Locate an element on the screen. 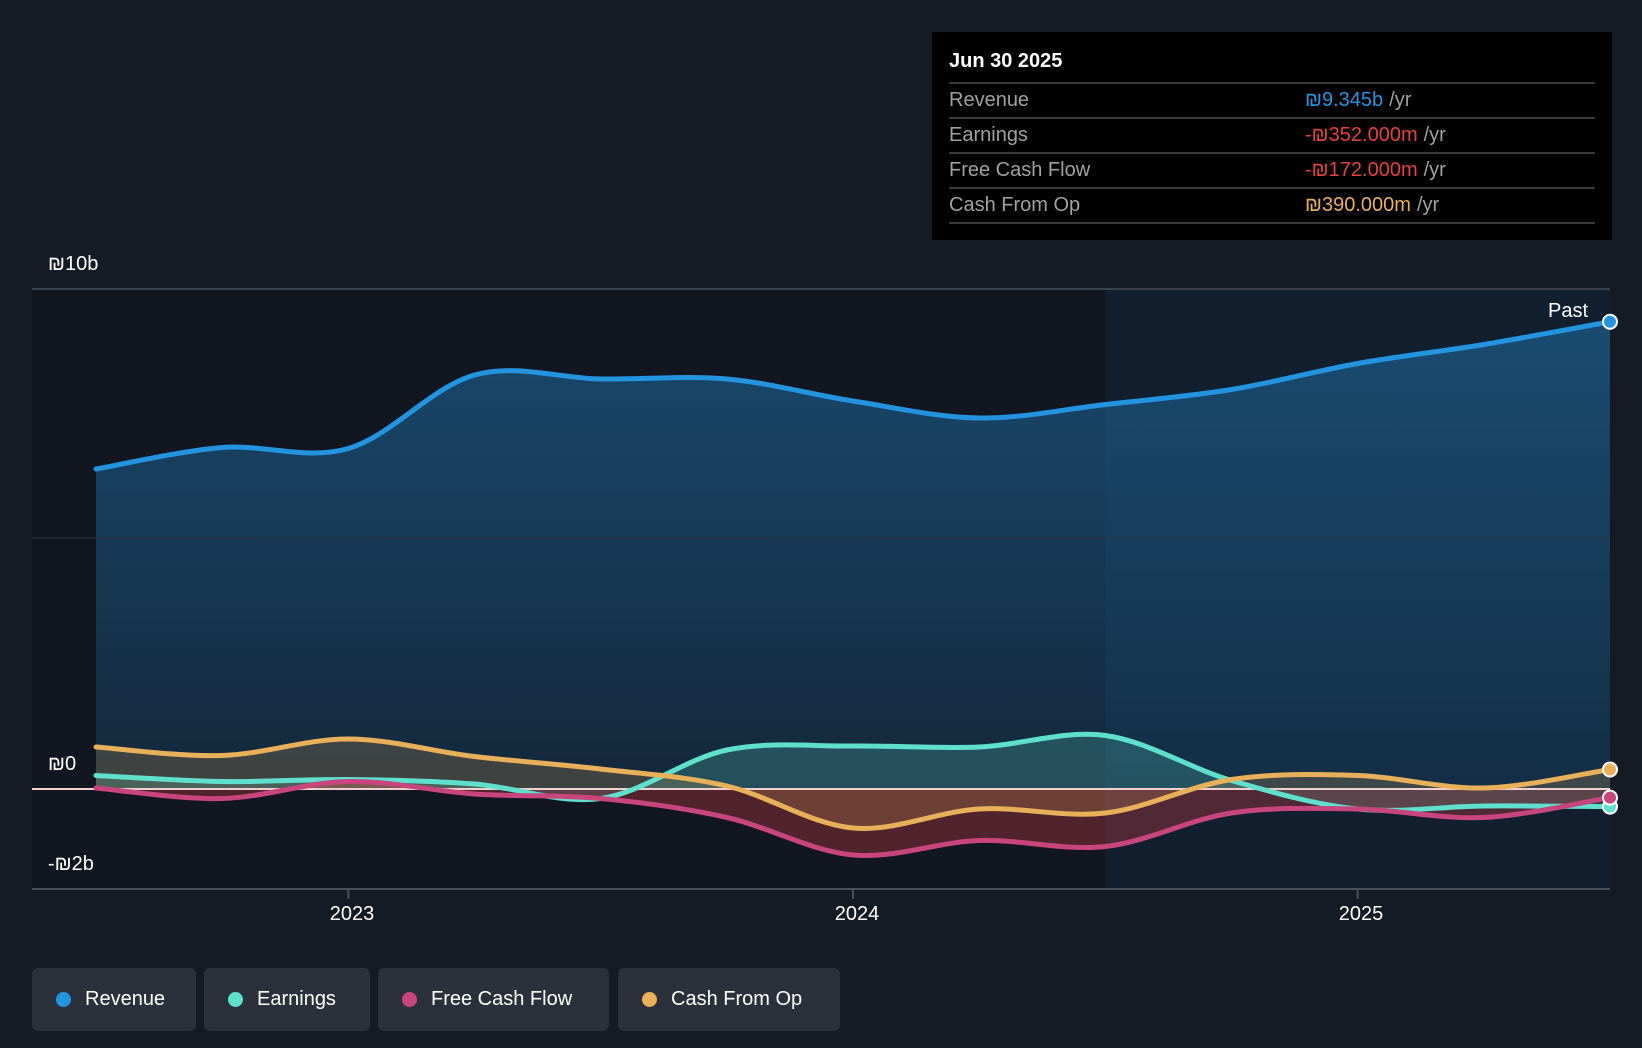  legend-label: Cash From Op is located at coordinates (737, 999).